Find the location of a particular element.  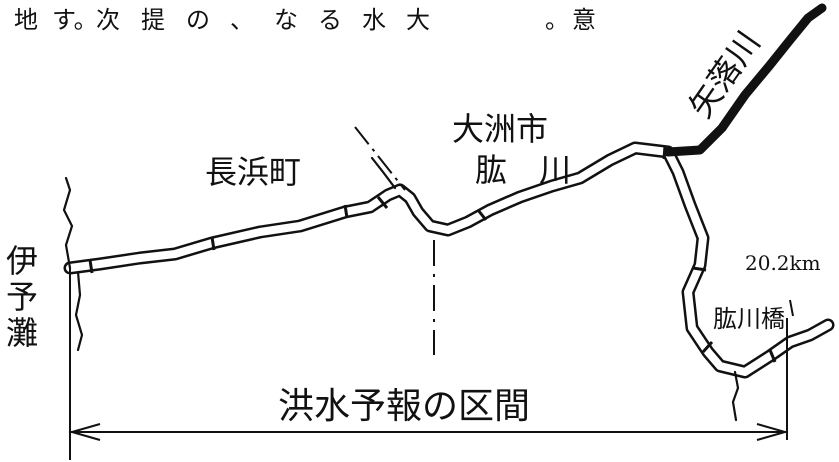

top-text-fragment: 、 is located at coordinates (242, 20).